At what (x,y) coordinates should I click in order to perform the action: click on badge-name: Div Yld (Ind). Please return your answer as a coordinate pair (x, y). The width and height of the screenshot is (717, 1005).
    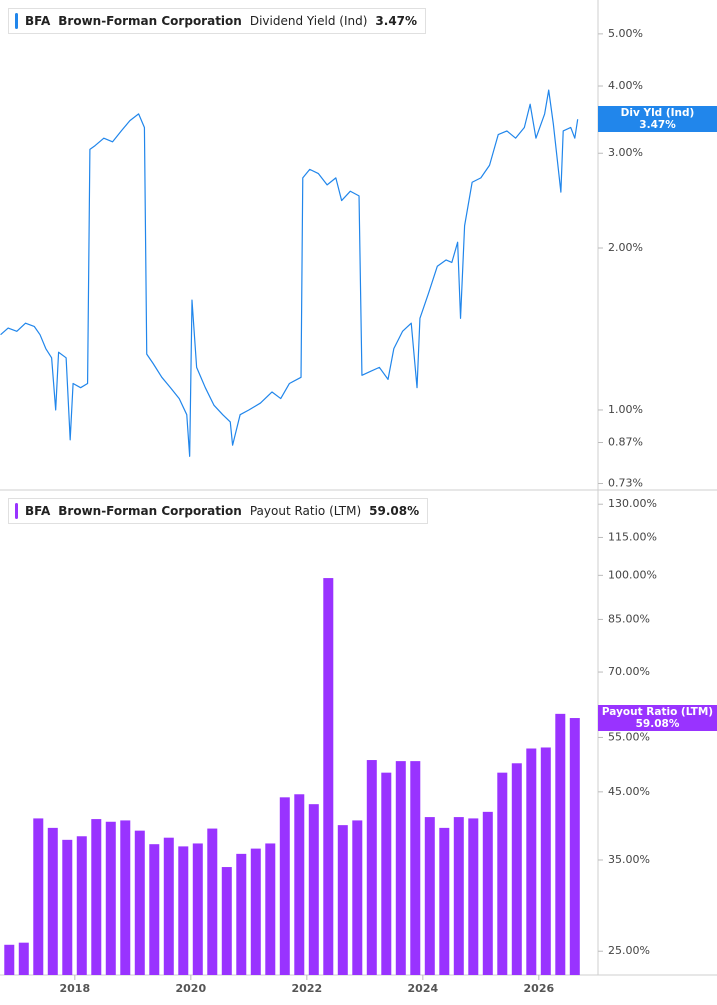
    Looking at the image, I should click on (657, 113).